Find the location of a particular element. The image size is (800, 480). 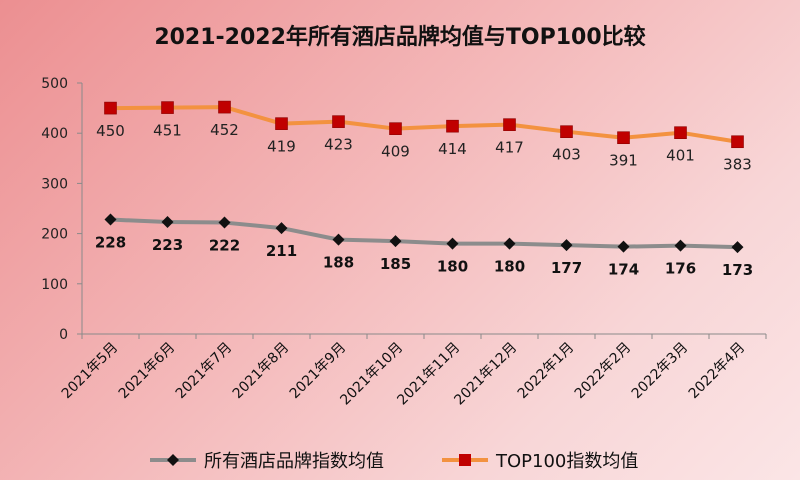

data-label: 173 is located at coordinates (737, 270).